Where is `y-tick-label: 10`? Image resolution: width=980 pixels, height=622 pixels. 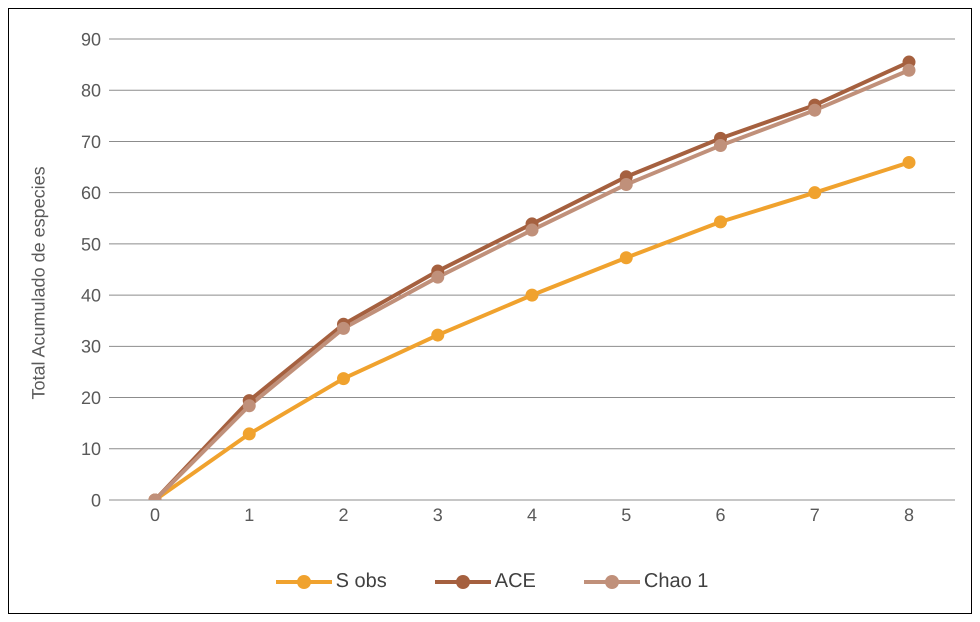 y-tick-label: 10 is located at coordinates (90, 449).